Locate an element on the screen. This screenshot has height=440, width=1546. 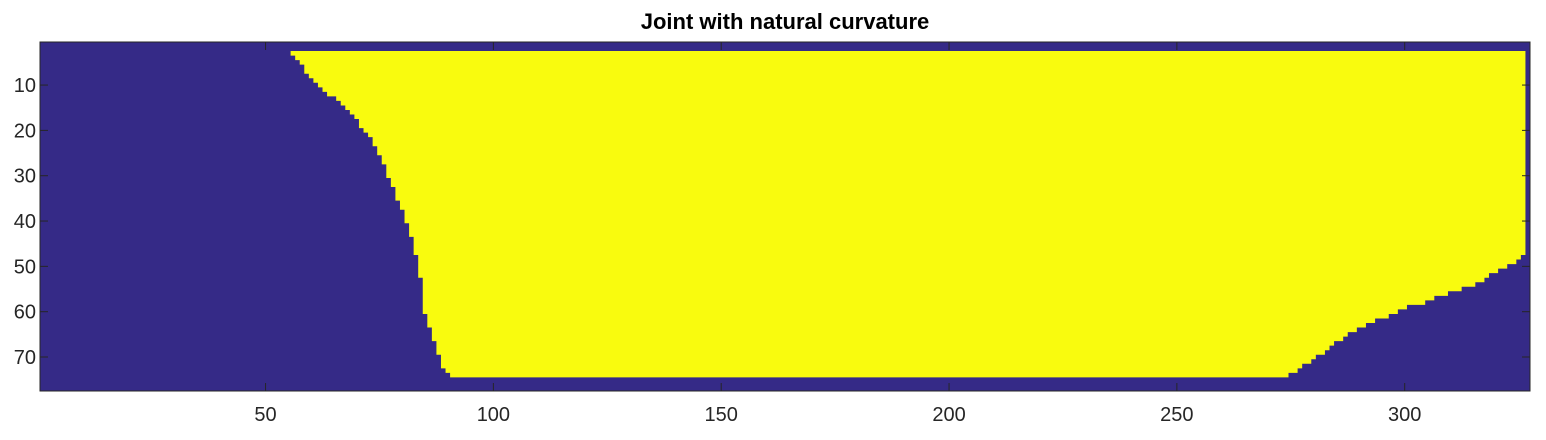
y-tick-label: 60 is located at coordinates (25, 313).